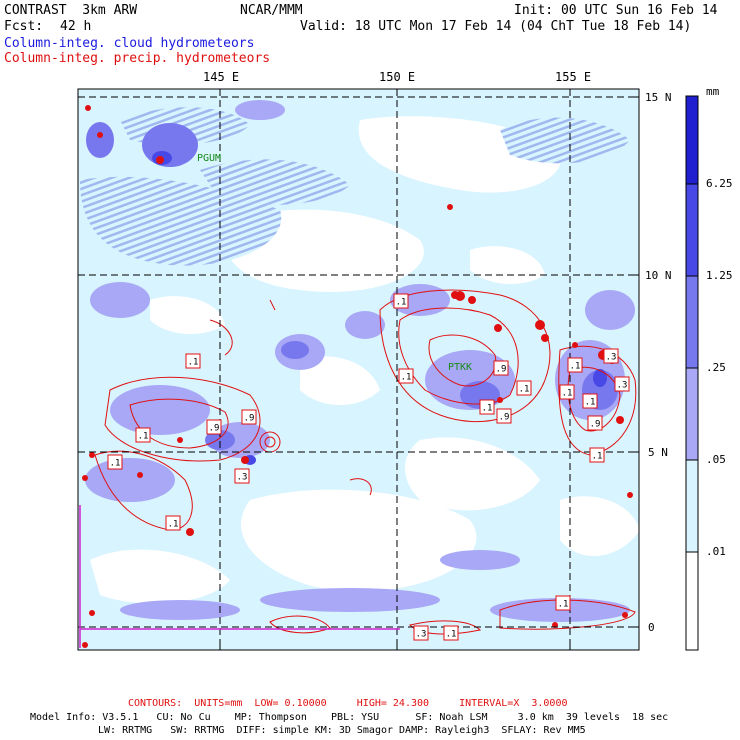 This screenshot has height=740, width=740. I want to click on init-time: Init: 00 UTC Sun 16 Feb 14, so click(616, 10).